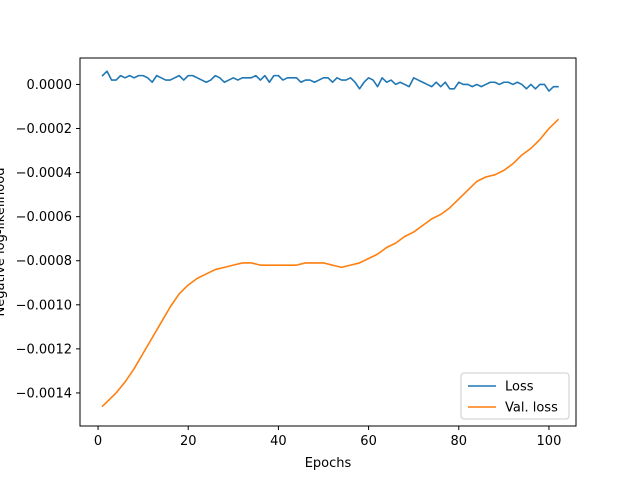 The width and height of the screenshot is (640, 480). Describe the element at coordinates (4, 242) in the screenshot. I see `y-axis-label: Negative log-likelihood` at that location.